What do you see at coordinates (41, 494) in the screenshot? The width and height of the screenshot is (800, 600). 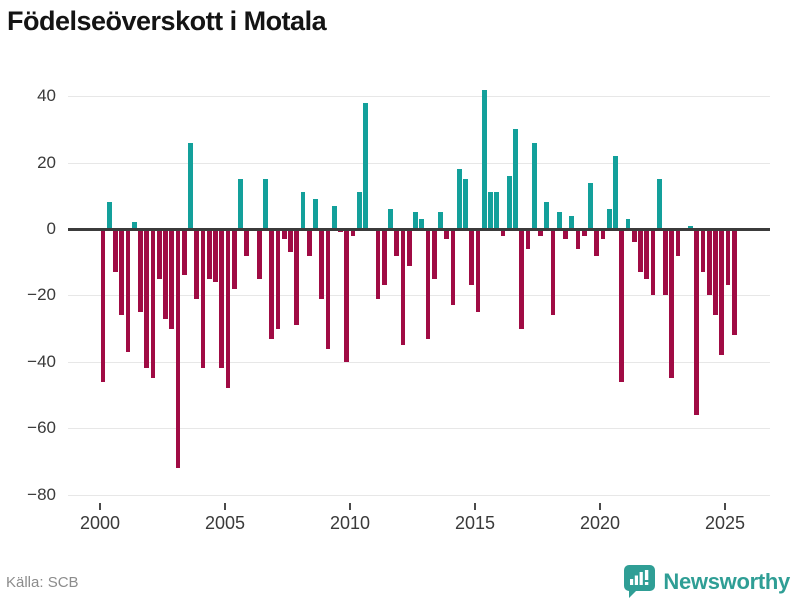 I see `y-axis-tick-label: −80` at bounding box center [41, 494].